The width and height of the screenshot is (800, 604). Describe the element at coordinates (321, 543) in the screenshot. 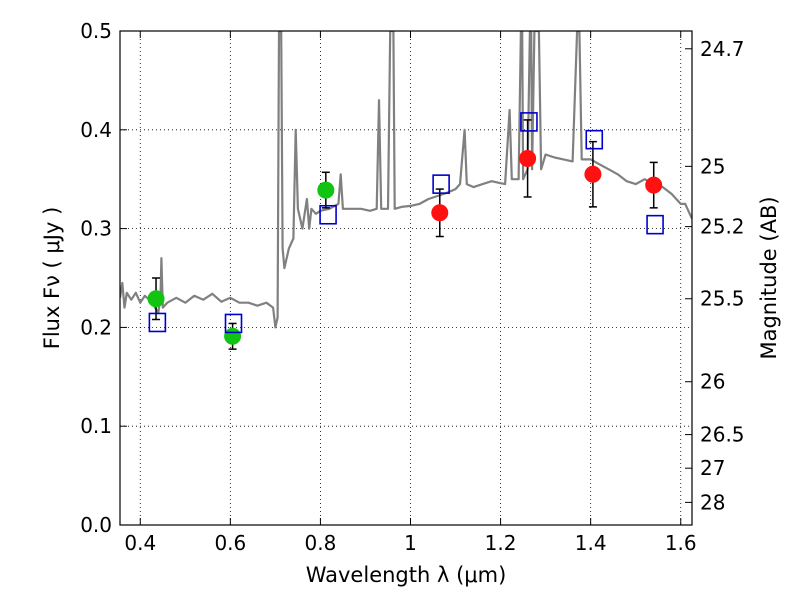

I see `x-tick-label: 0.8` at that location.